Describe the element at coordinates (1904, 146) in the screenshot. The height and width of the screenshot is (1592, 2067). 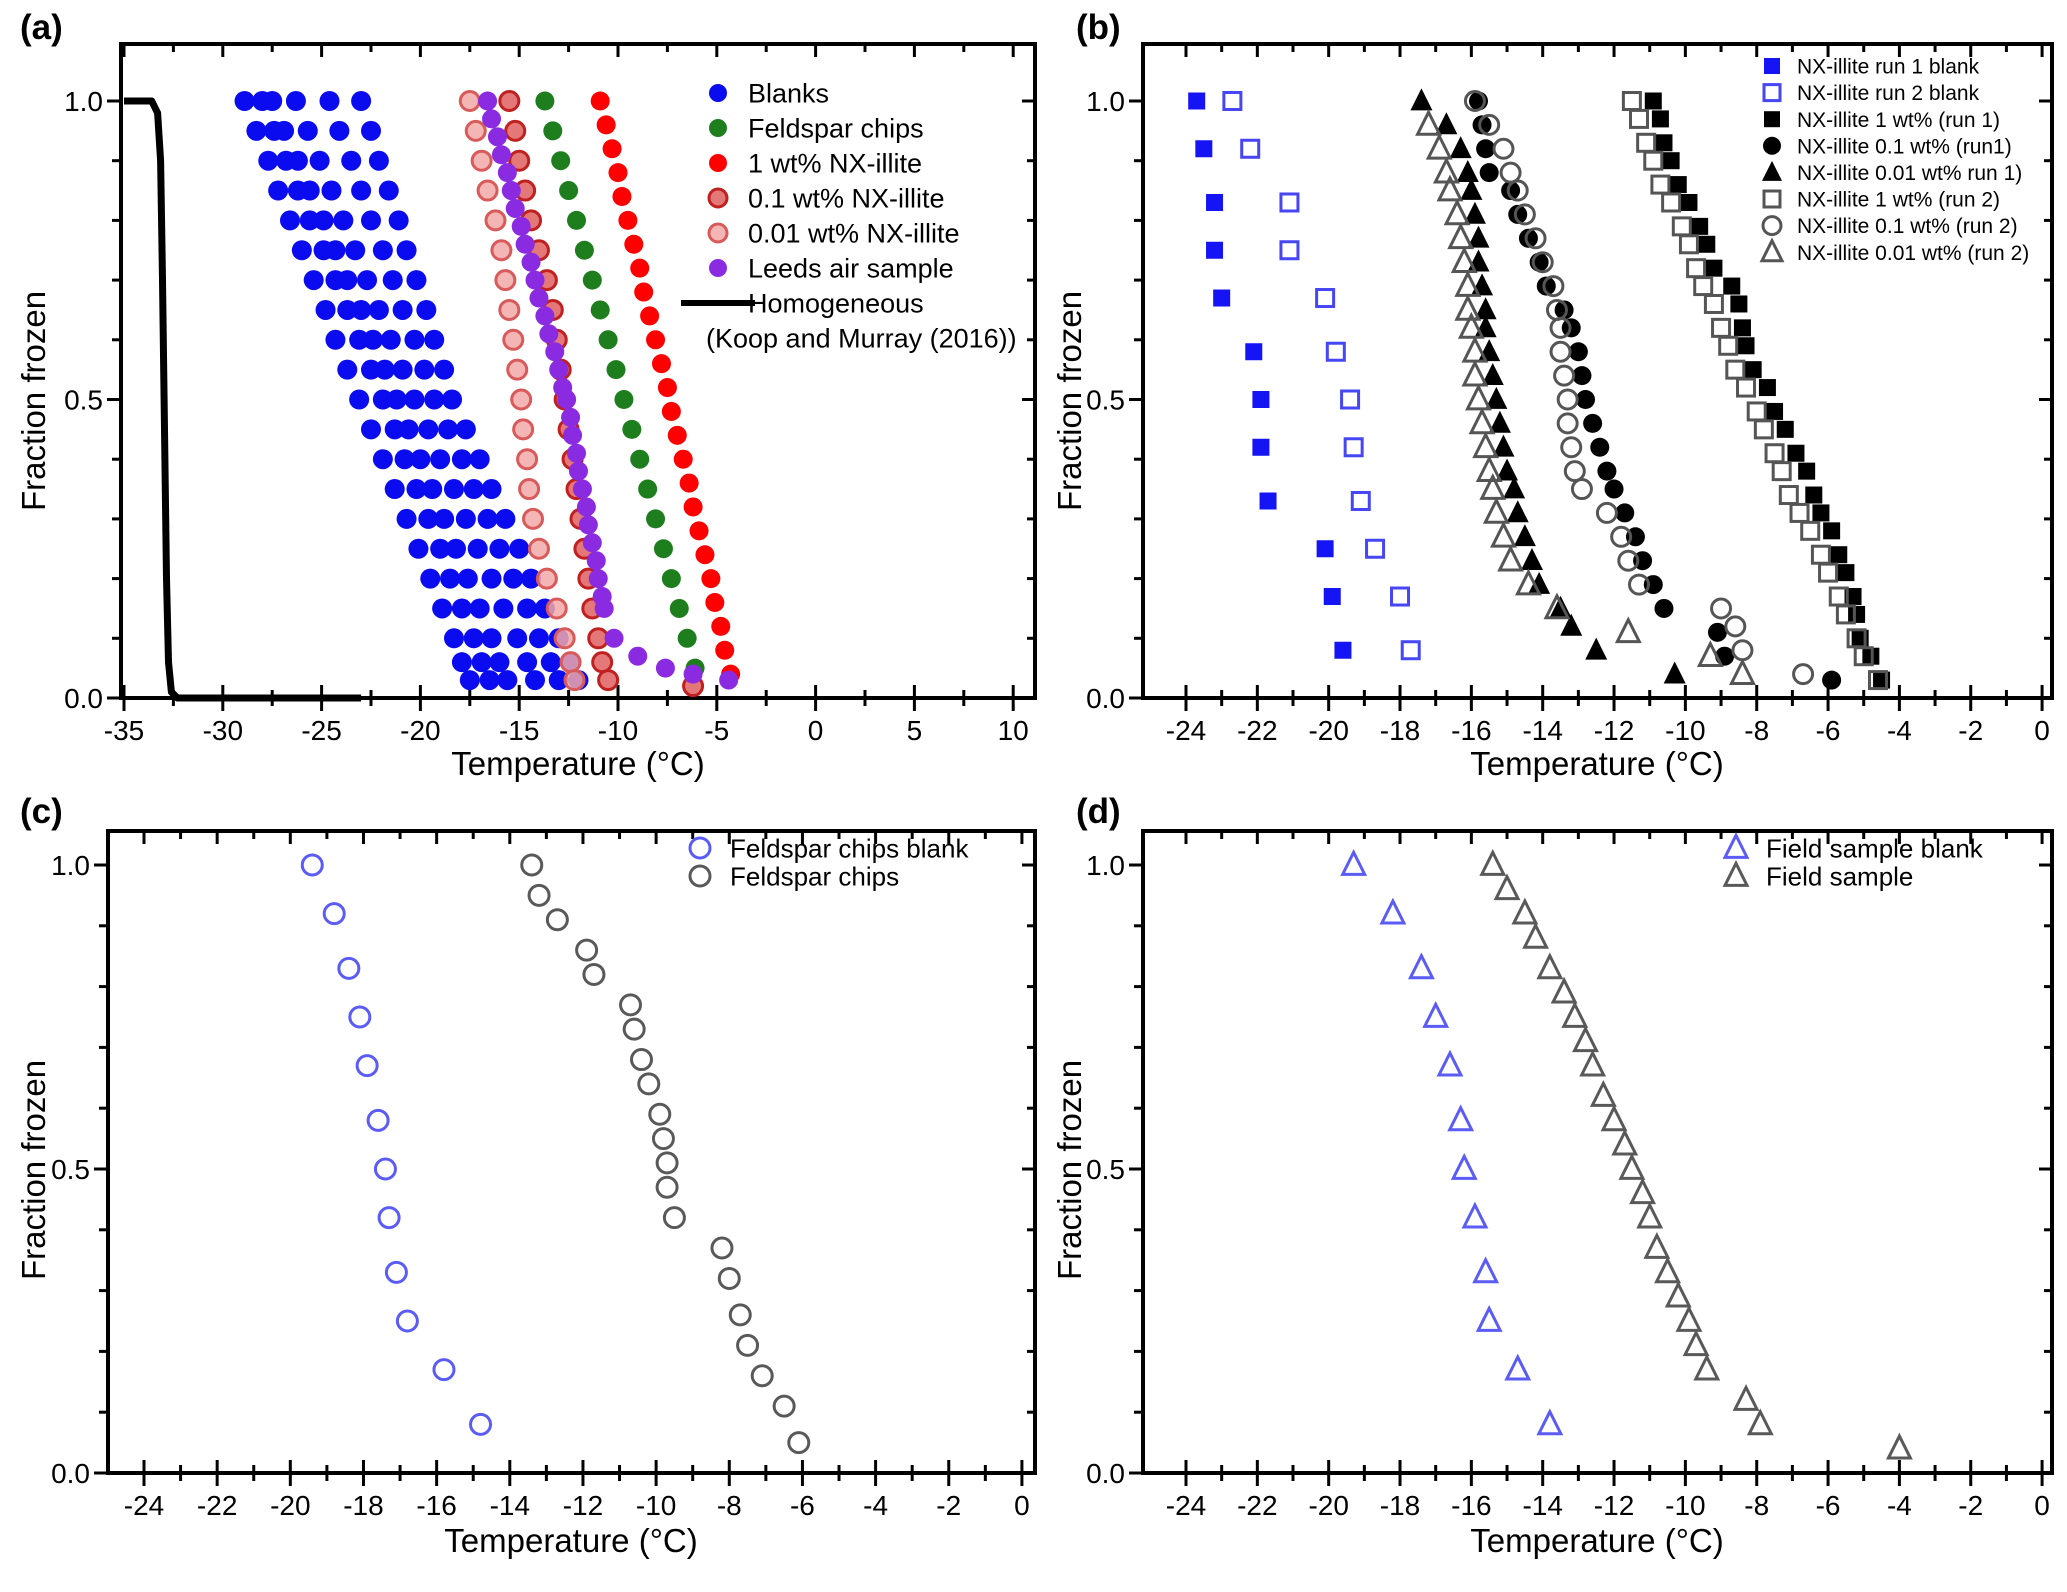
I see `legend-label-nx-illite-0-1-wt-run1: NX-illite 0.1 wt% (run1)` at that location.